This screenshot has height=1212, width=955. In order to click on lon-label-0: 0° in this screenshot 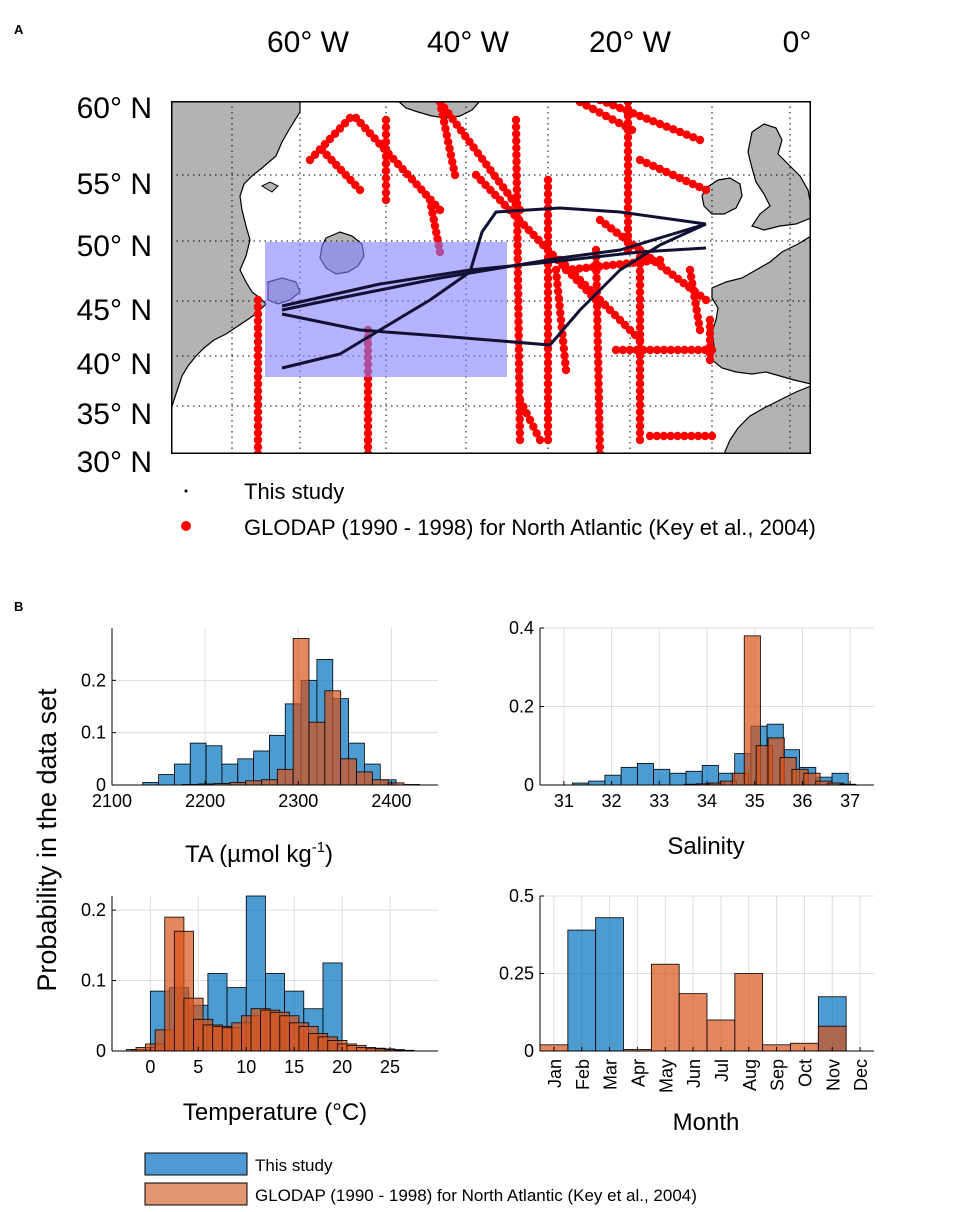, I will do `click(797, 42)`.